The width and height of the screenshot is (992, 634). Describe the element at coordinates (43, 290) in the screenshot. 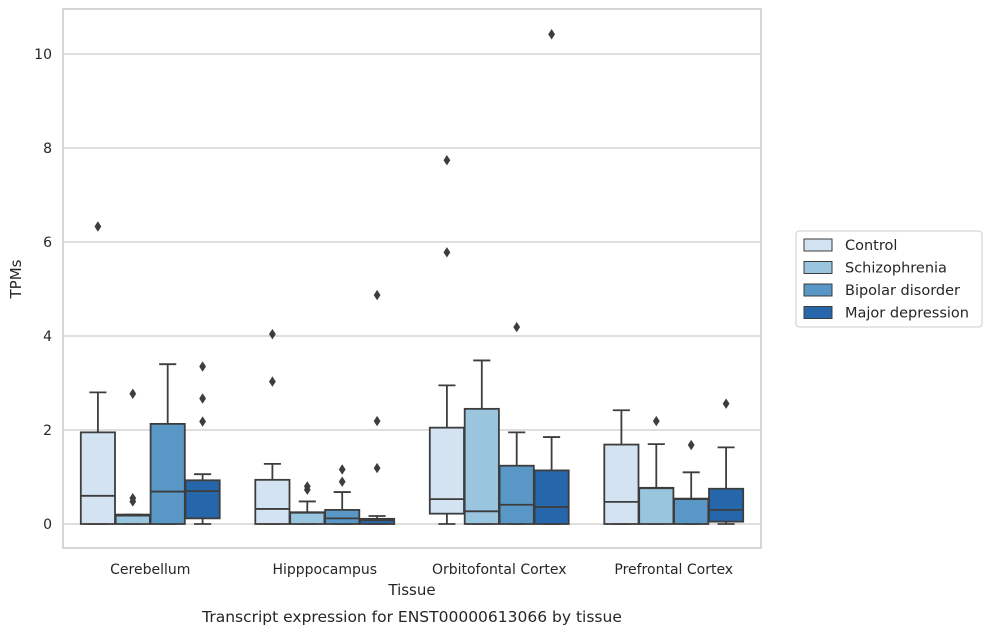

I see `y-tick-labels: 0 2 4 6 8 10` at that location.